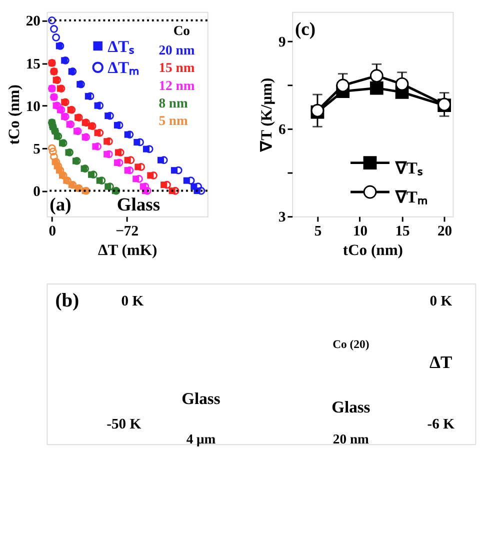  I want to click on y-tick-label: 15, so click(33, 64).